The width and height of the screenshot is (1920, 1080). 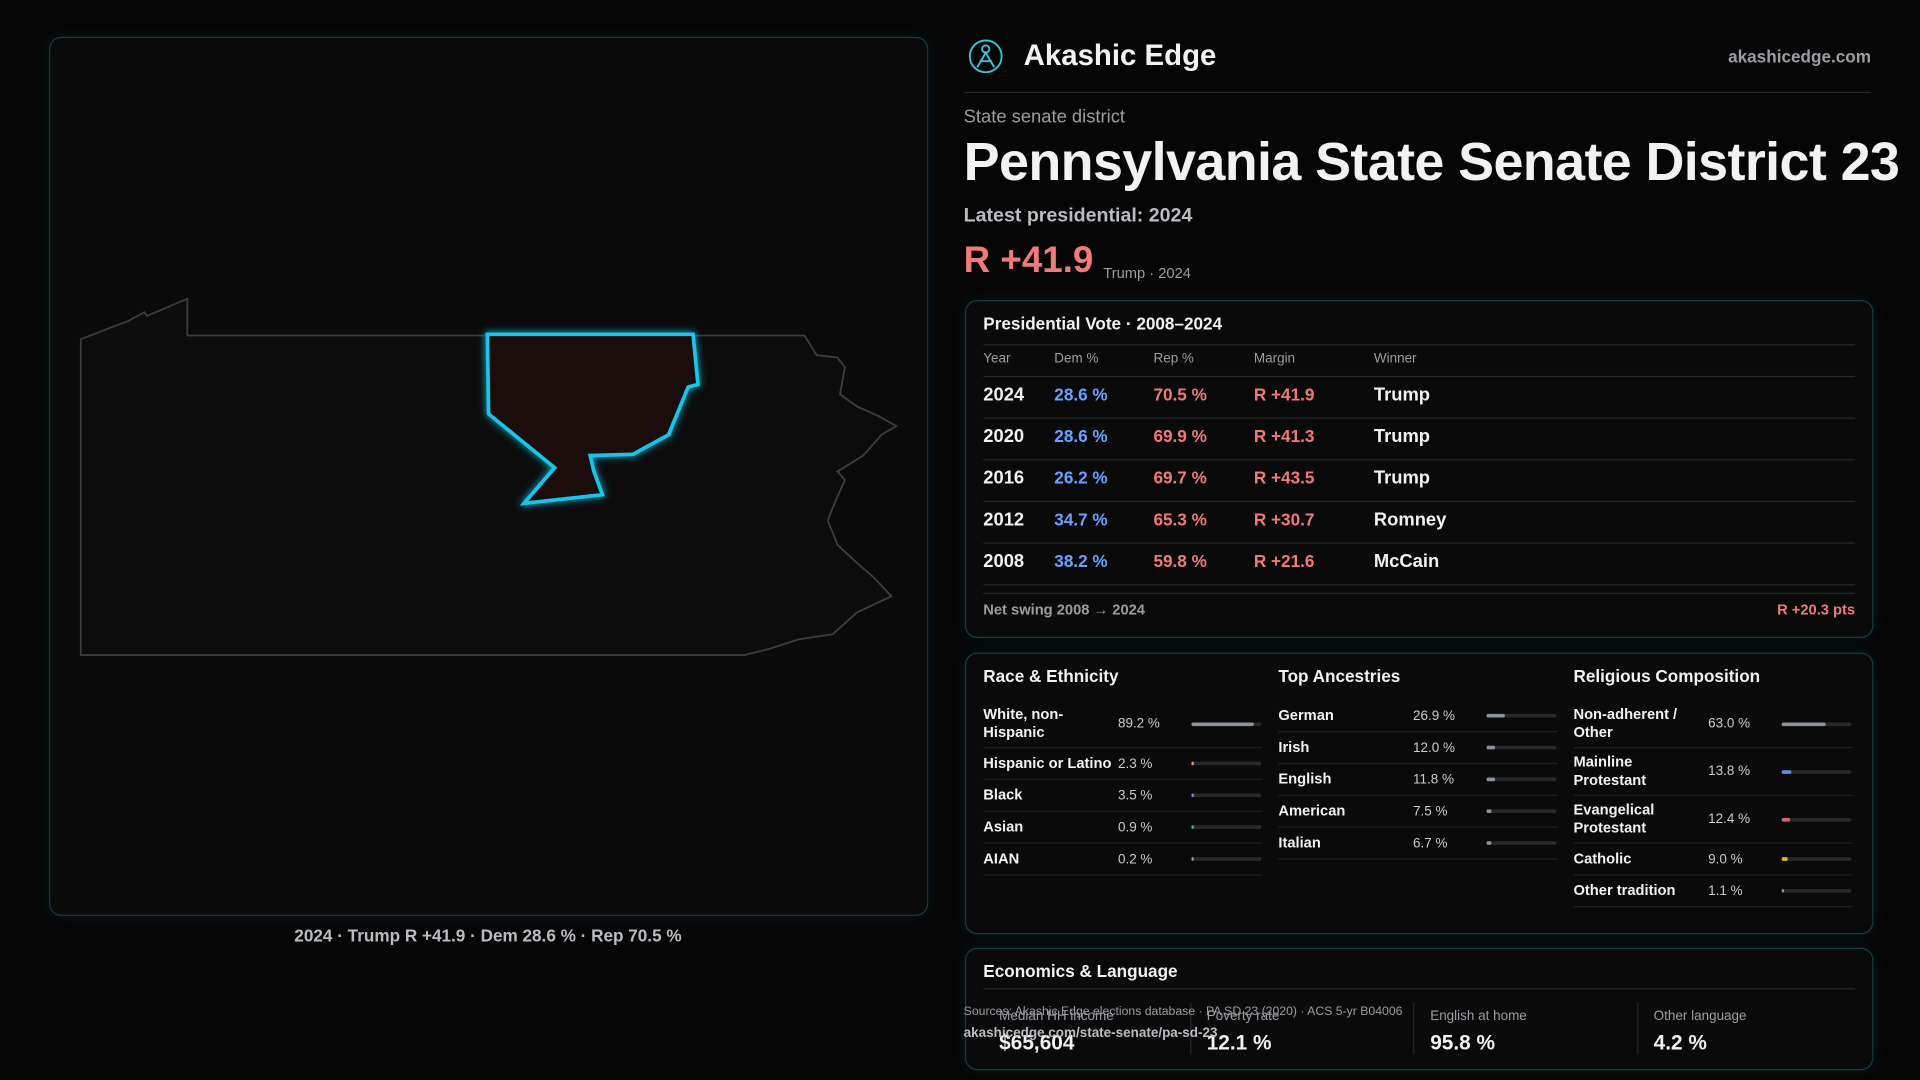 I want to click on stat-value: 4.2 %, so click(x=1680, y=1043).